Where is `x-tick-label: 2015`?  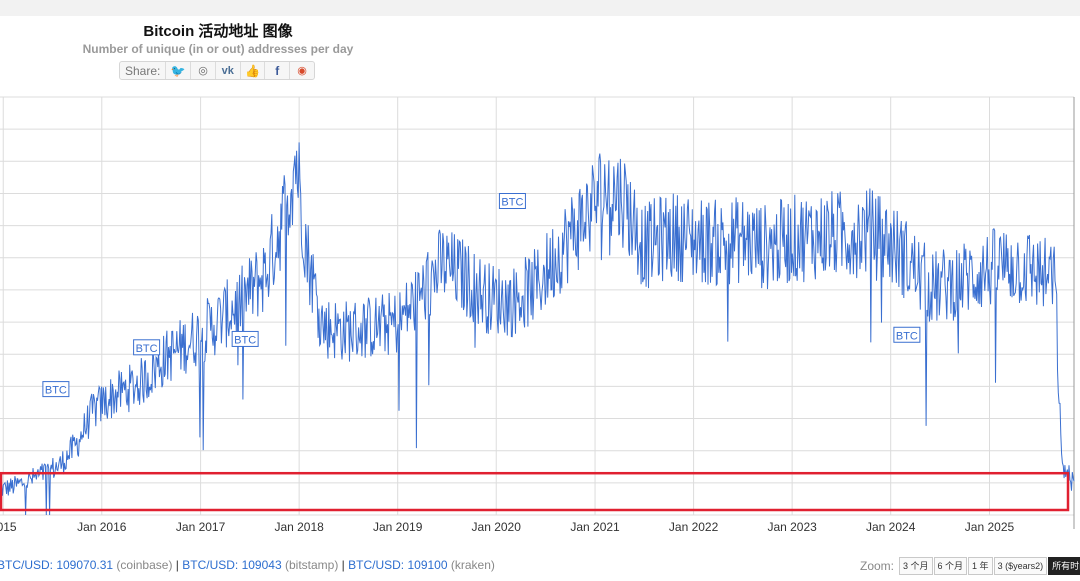
x-tick-label: 2015 is located at coordinates (8, 527).